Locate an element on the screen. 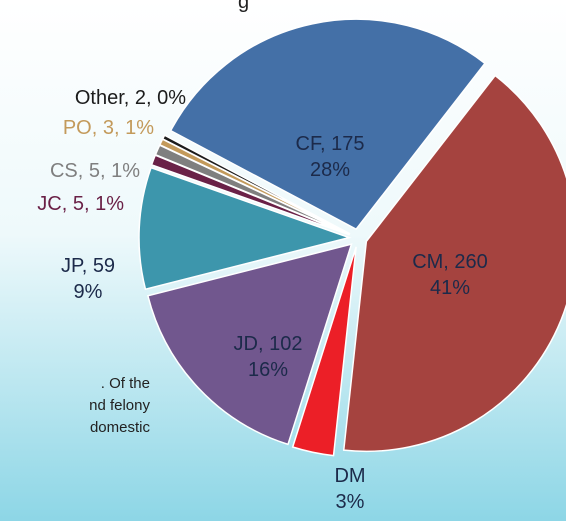 This screenshot has width=566, height=526. data-label: JD, 102 is located at coordinates (268, 344).